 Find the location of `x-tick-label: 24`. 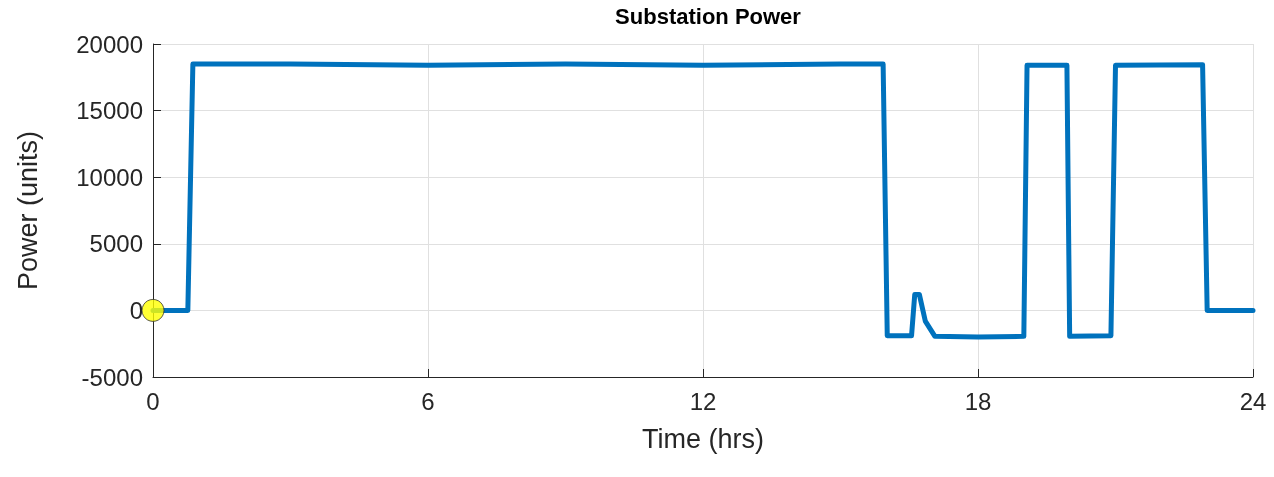

x-tick-label: 24 is located at coordinates (1253, 401).